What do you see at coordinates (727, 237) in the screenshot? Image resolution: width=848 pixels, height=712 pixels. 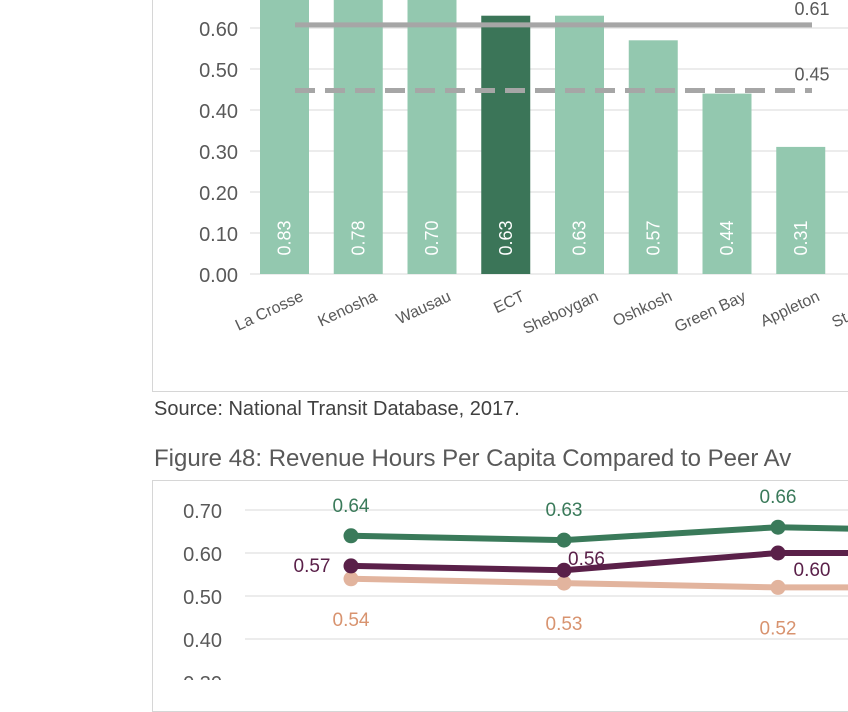 I see `bar-value-label: 0.44` at bounding box center [727, 237].